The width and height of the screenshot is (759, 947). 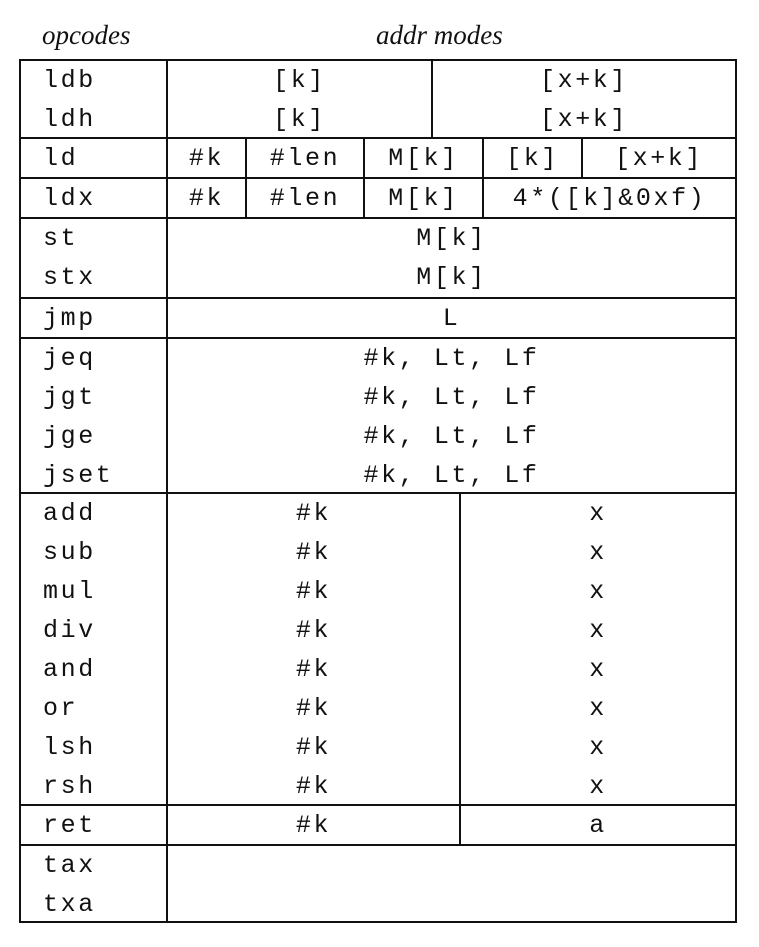 I want to click on opcode-cell: ret, so click(x=93, y=825).